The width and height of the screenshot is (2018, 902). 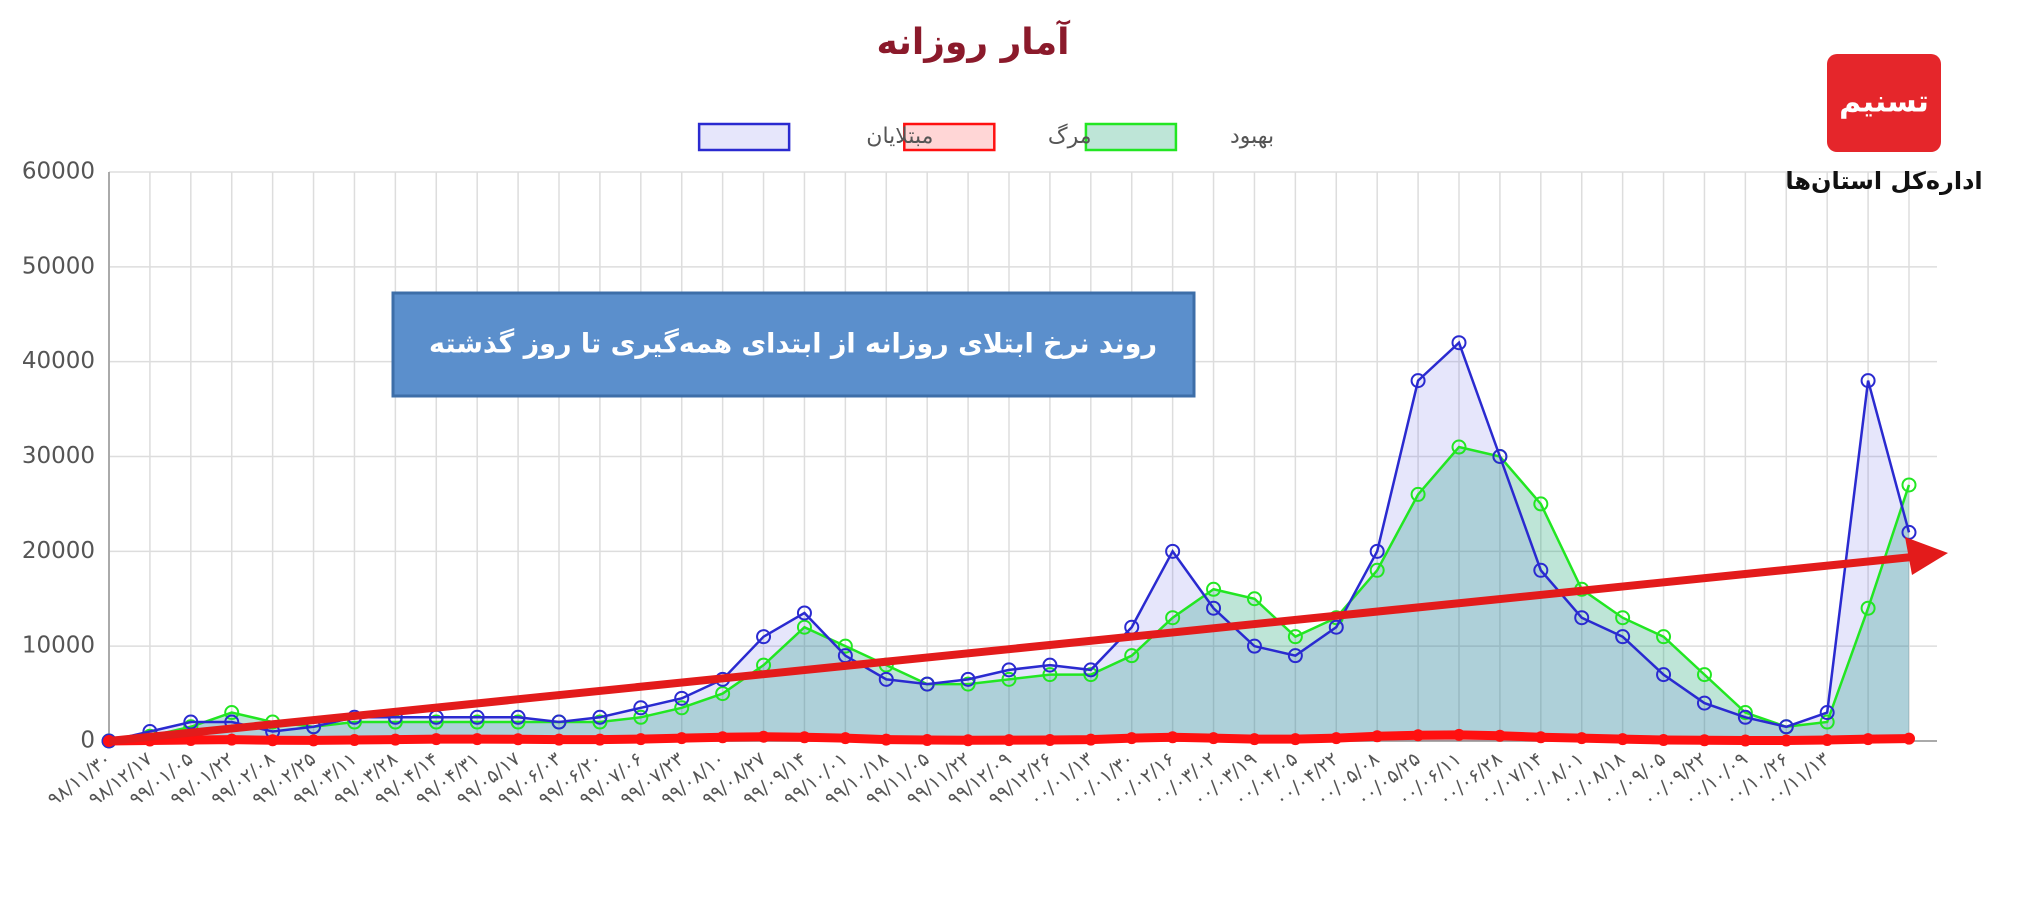 I want to click on y-tick-label: 50000, so click(x=58, y=266).